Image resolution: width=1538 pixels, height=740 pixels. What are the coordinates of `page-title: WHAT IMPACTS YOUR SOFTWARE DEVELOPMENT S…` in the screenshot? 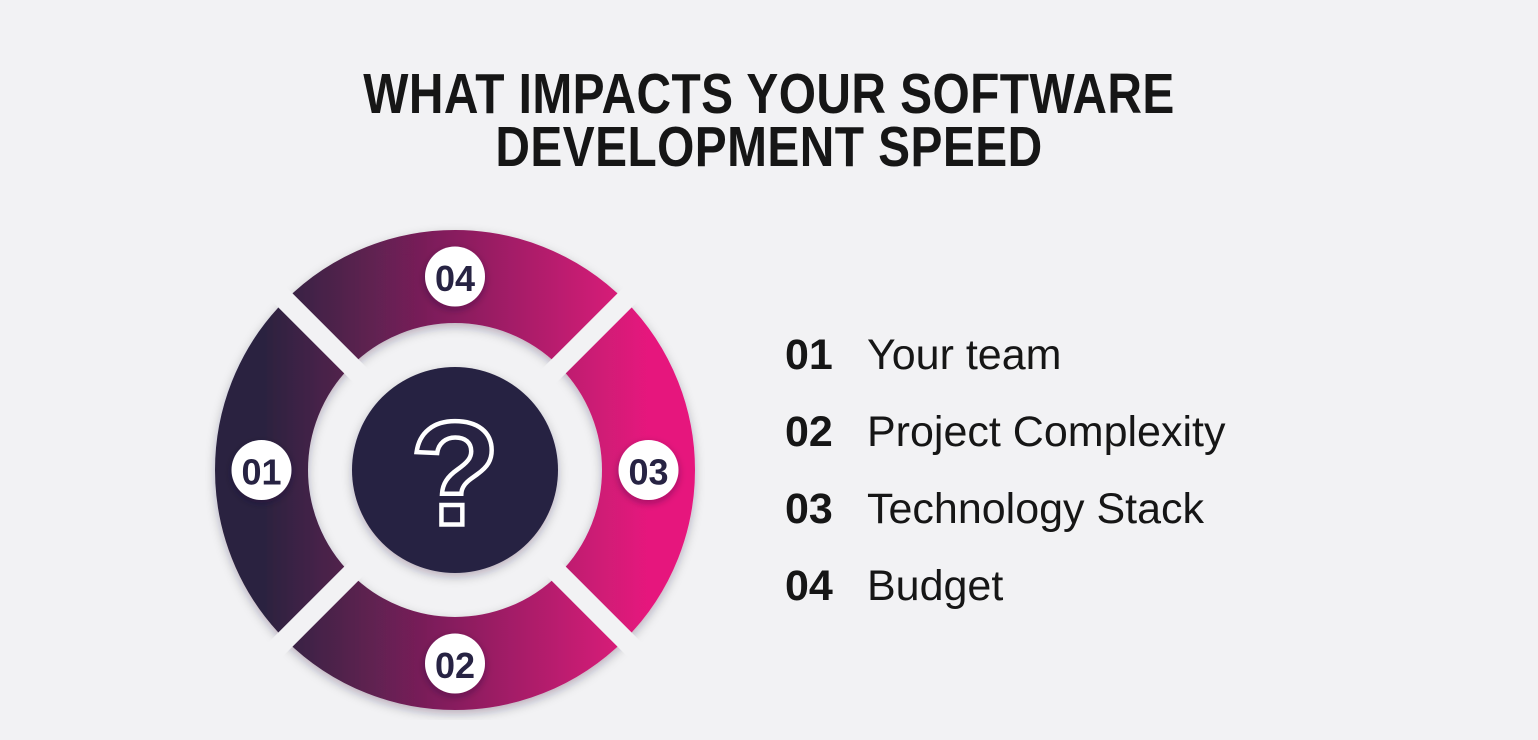 It's located at (769, 120).